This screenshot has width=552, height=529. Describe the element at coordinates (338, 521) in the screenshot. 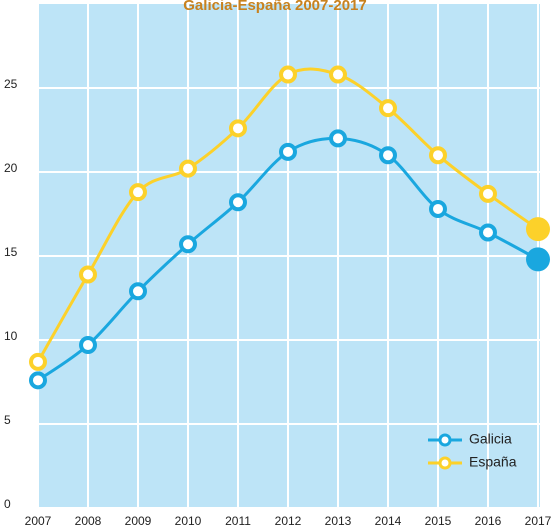

I see `x-tick-label: 2013` at that location.